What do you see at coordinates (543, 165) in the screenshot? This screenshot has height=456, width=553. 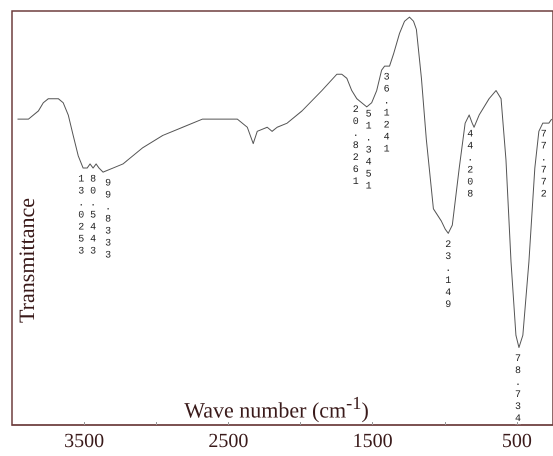 I see `annotation: 77.772` at bounding box center [543, 165].